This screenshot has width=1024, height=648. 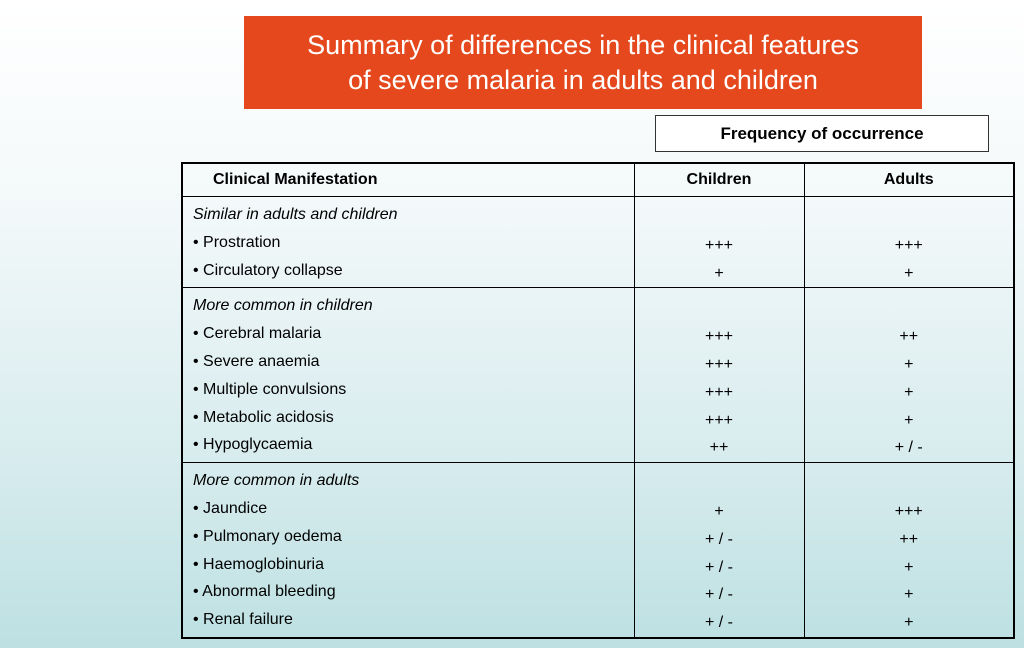 I want to click on group-title: Similar in adults and children, so click(x=295, y=214).